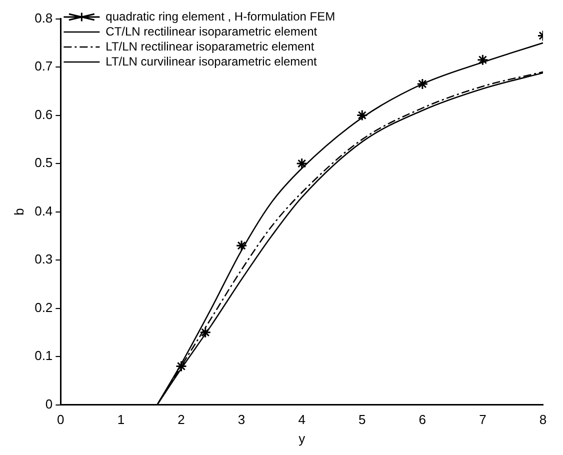 This screenshot has height=455, width=563. What do you see at coordinates (18, 212) in the screenshot?
I see `y-axis-title: b` at bounding box center [18, 212].